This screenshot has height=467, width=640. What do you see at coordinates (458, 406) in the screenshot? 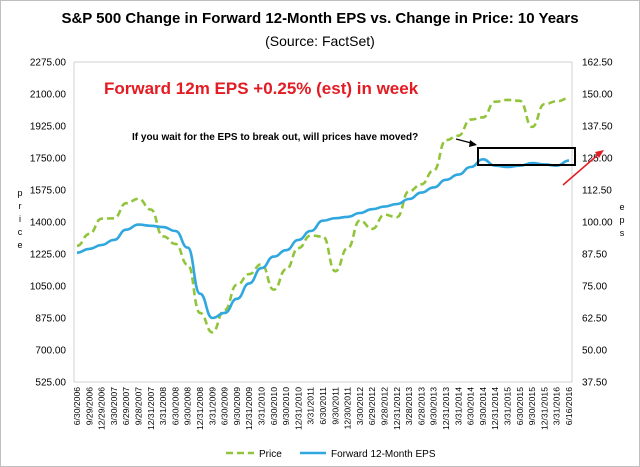
I see `x-tick-label: 3/31/2014` at bounding box center [458, 406].